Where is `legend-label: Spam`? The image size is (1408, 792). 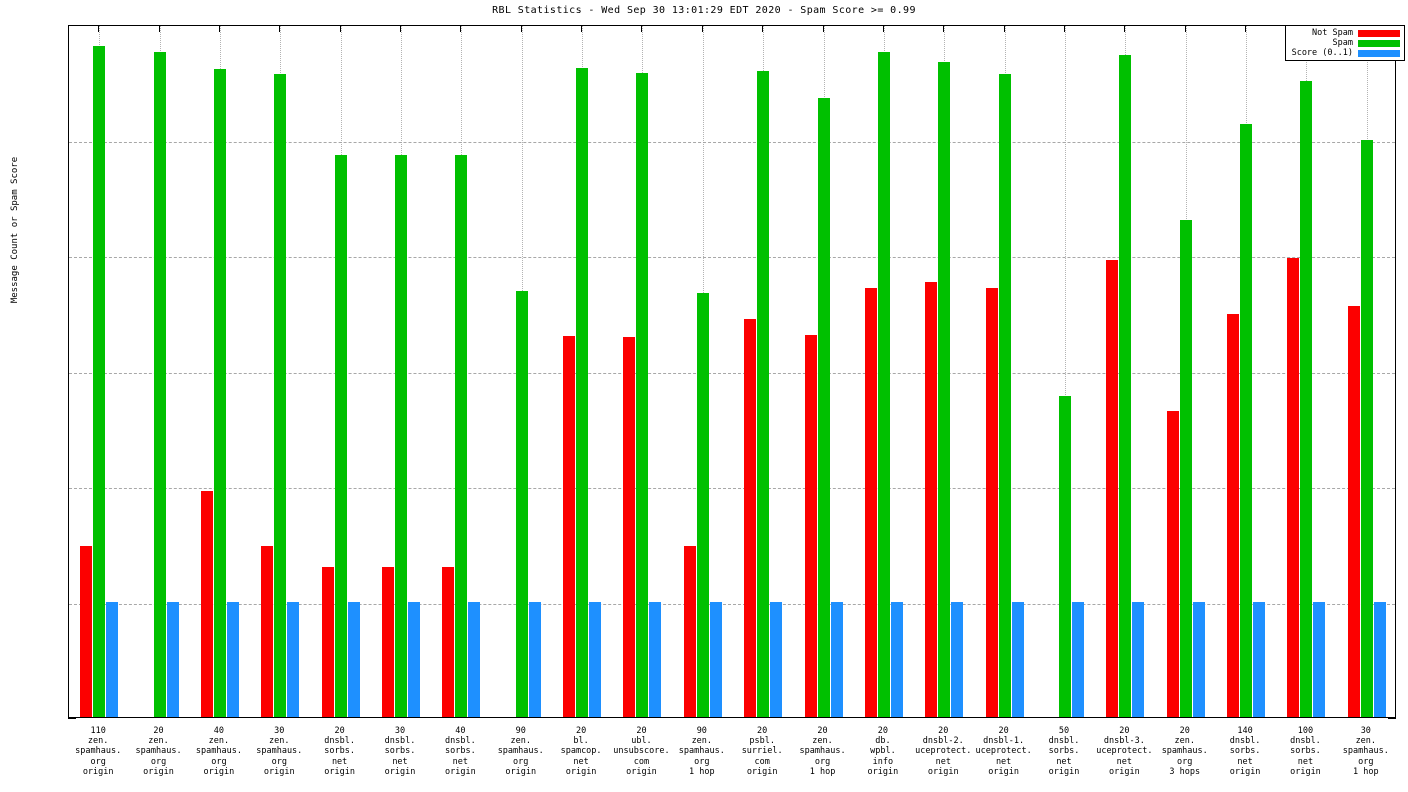 legend-label: Spam is located at coordinates (1342, 43).